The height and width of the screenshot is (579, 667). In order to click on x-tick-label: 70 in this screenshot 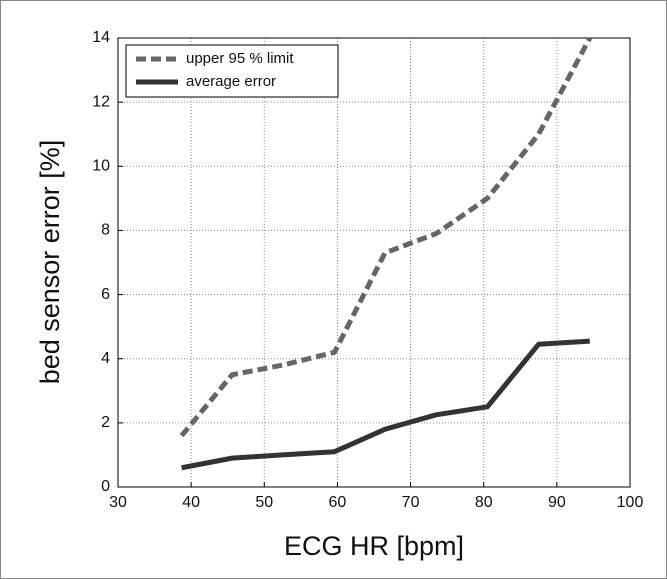, I will do `click(411, 502)`.